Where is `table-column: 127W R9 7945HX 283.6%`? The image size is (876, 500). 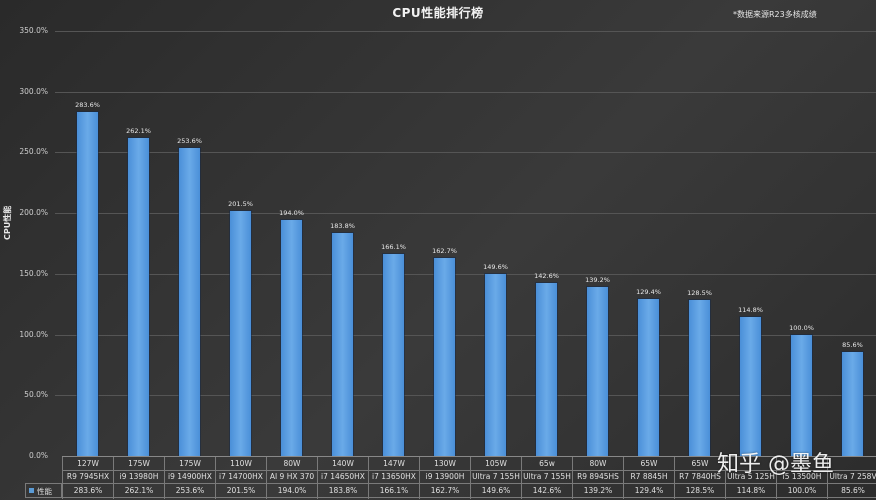
table-column: 127W R9 7945HX 283.6% is located at coordinates (87, 478).